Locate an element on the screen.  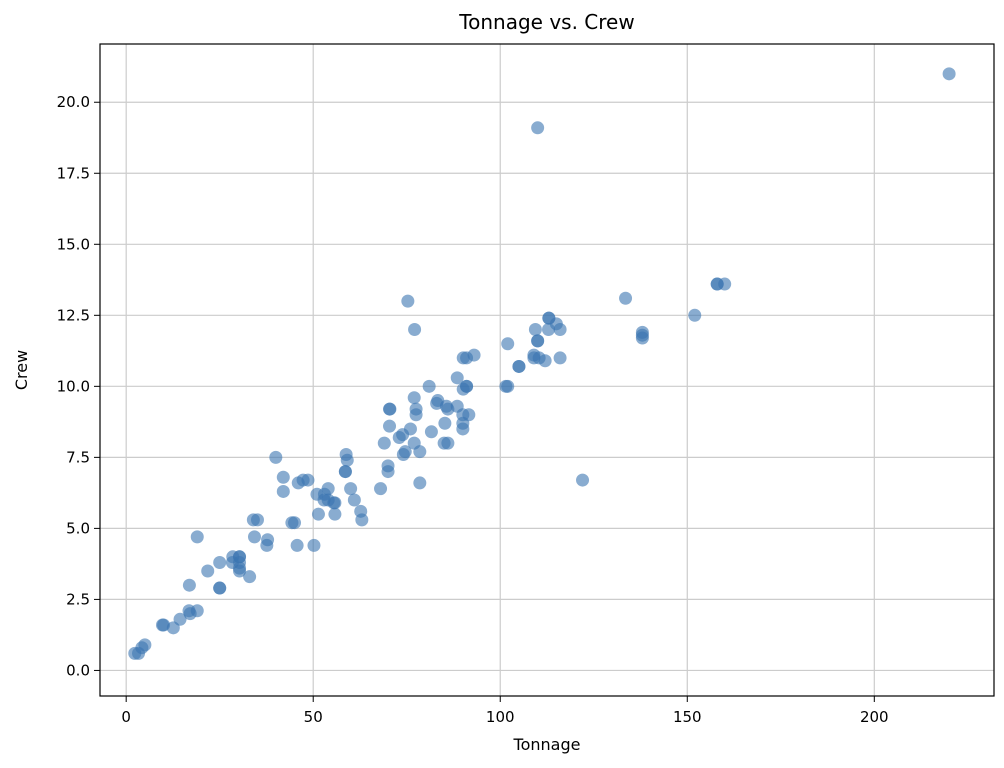
y-tick-label: 17.5 is located at coordinates (73, 173).